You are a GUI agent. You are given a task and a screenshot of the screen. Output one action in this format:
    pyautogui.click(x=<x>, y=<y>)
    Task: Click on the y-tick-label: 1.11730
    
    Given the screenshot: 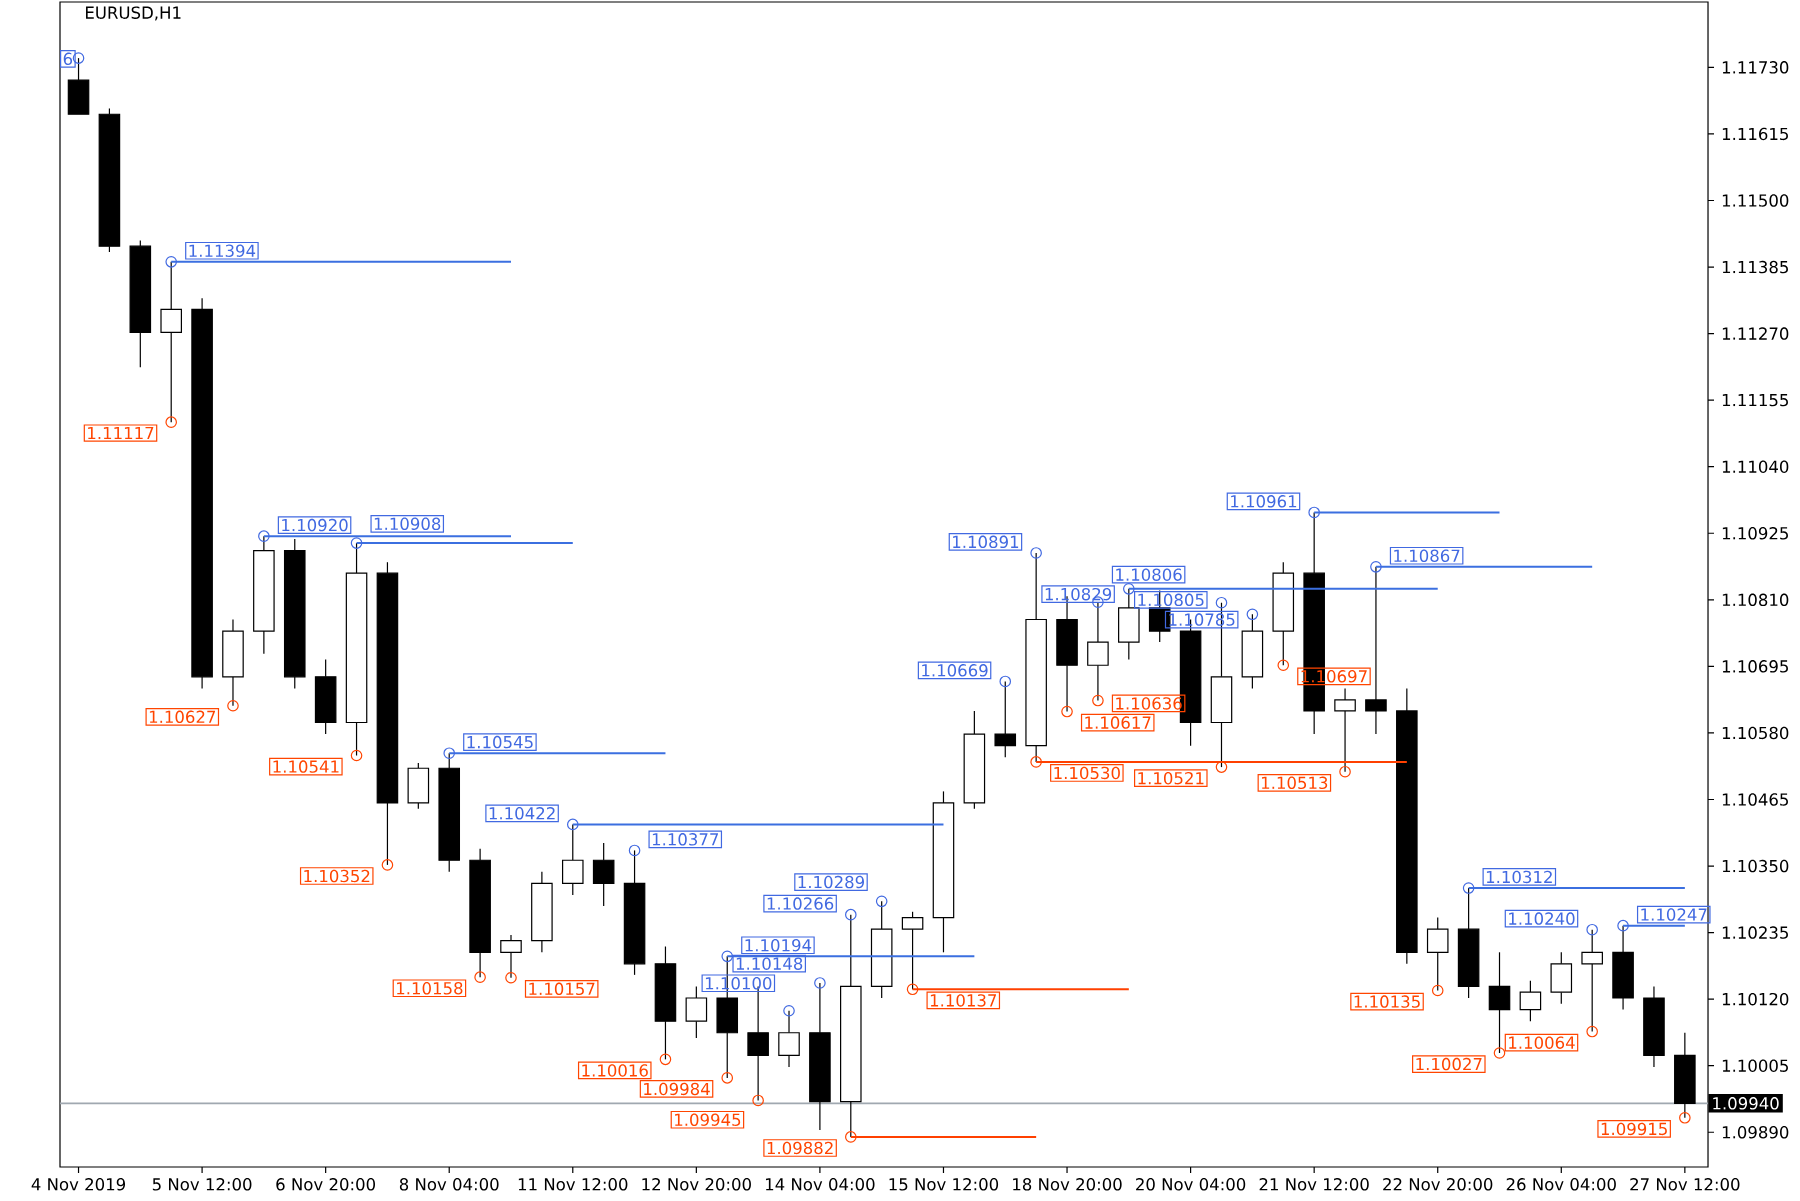 What is the action you would take?
    pyautogui.click(x=1755, y=67)
    